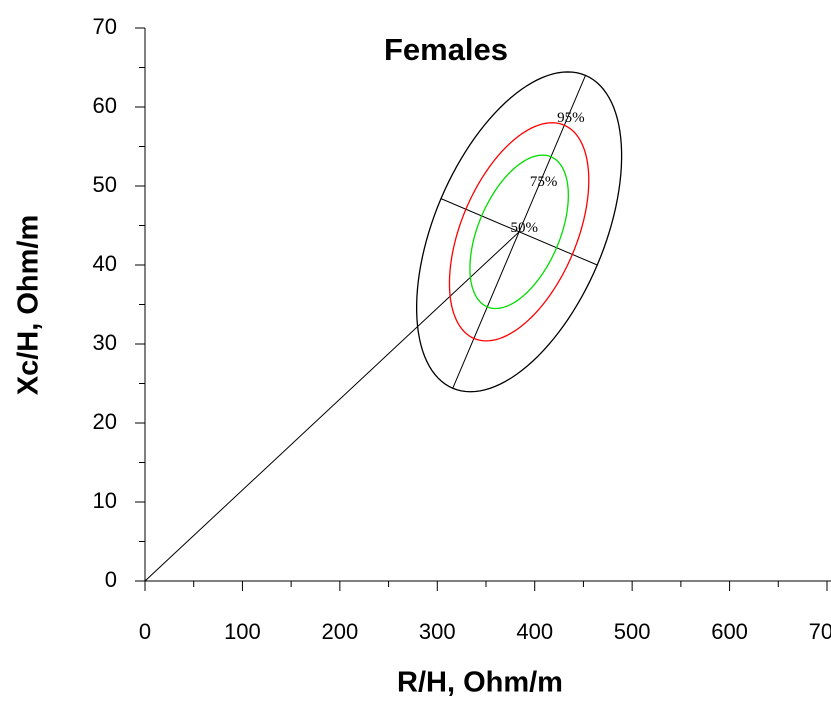  What do you see at coordinates (29, 305) in the screenshot?
I see `y-axis-label: Xc/H, Ohm/m` at bounding box center [29, 305].